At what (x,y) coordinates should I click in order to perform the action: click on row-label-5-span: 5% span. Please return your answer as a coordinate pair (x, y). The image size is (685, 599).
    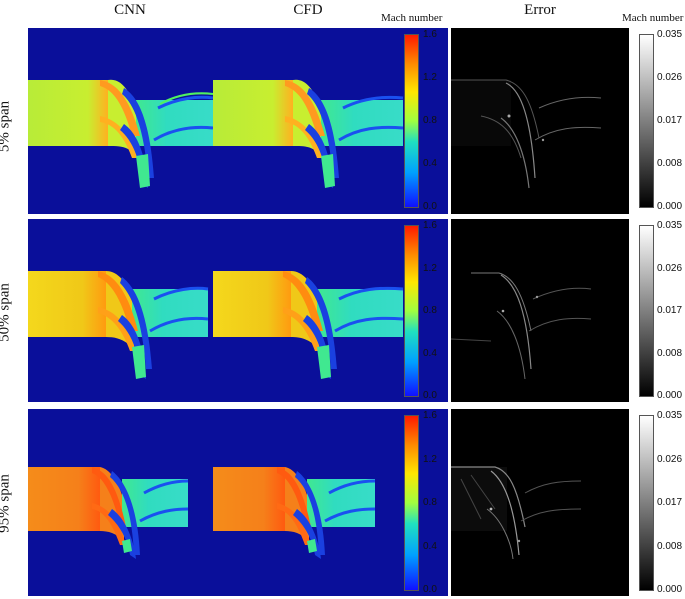
    Looking at the image, I should click on (6, 126).